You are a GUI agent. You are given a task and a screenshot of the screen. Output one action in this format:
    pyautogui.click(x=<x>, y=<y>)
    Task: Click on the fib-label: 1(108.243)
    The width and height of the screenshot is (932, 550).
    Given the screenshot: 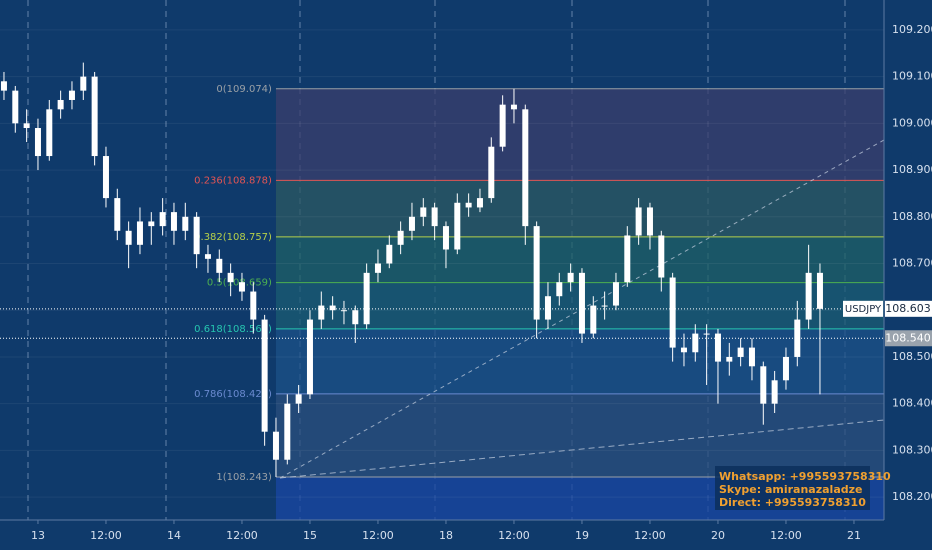 What is the action you would take?
    pyautogui.click(x=244, y=477)
    